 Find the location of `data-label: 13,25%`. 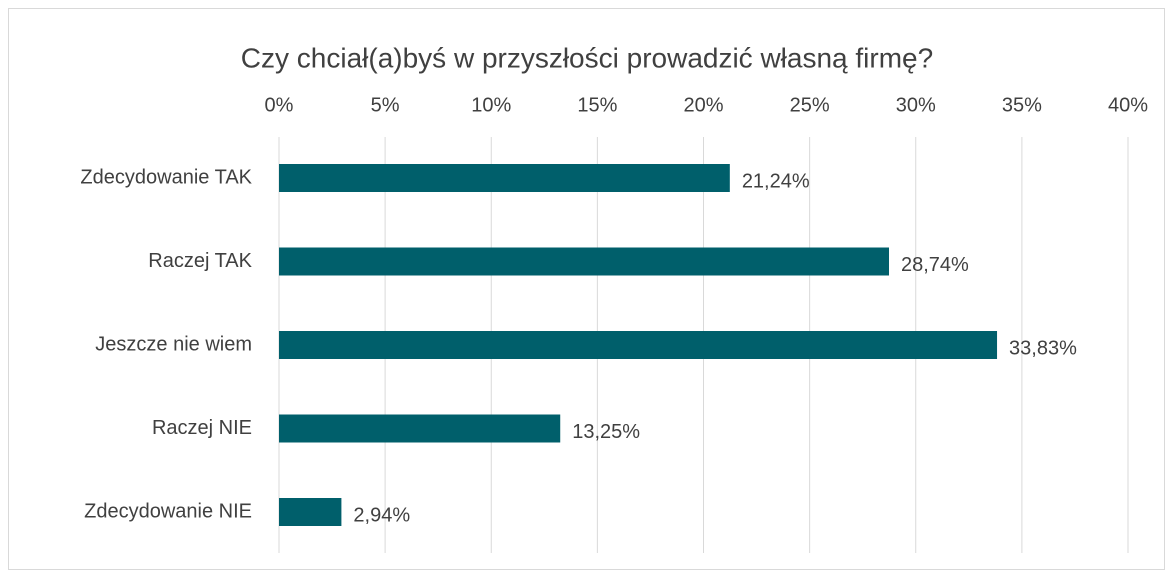

data-label: 13,25% is located at coordinates (606, 432).